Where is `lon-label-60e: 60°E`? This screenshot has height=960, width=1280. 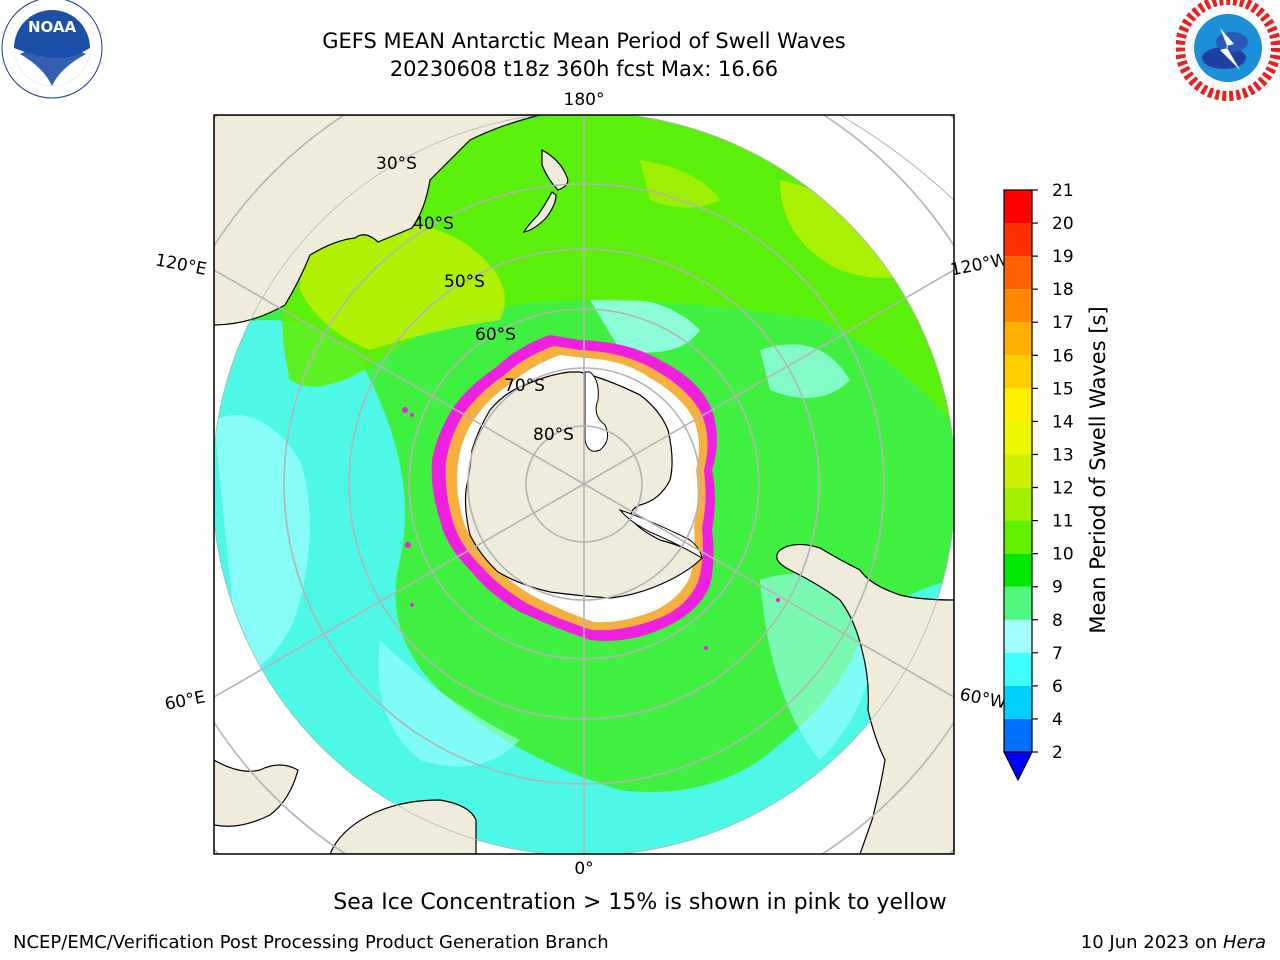
lon-label-60e: 60°E is located at coordinates (185, 700).